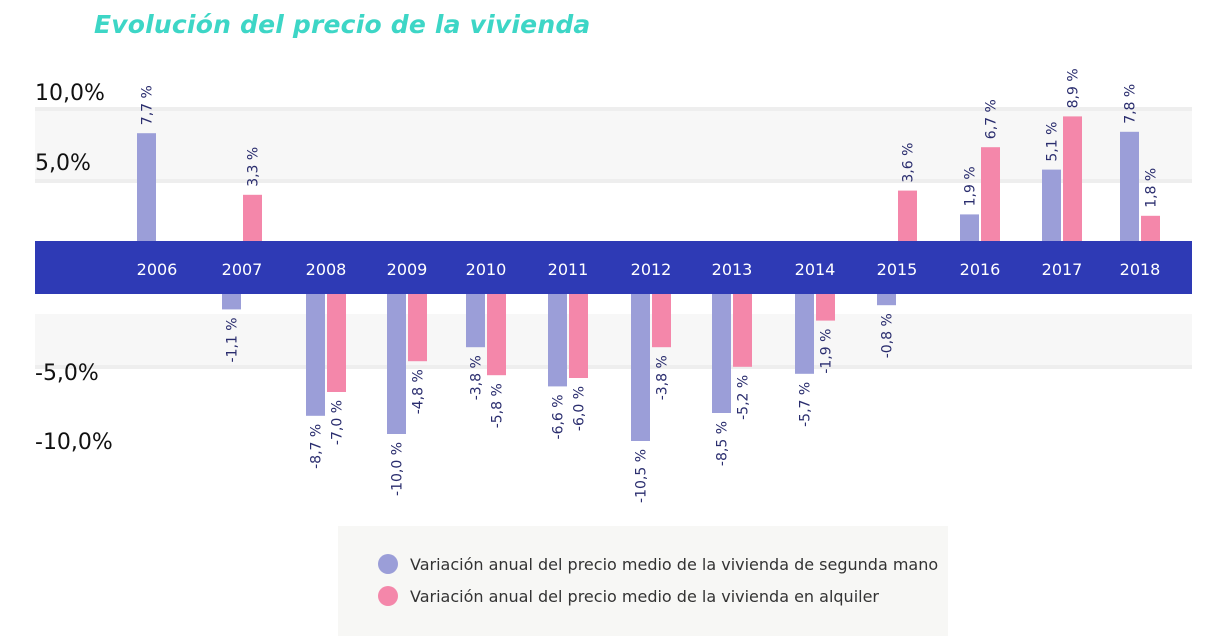 This screenshot has height=644, width=1231. What do you see at coordinates (613, 340) in the screenshot?
I see `grid-stripe-lower` at bounding box center [613, 340].